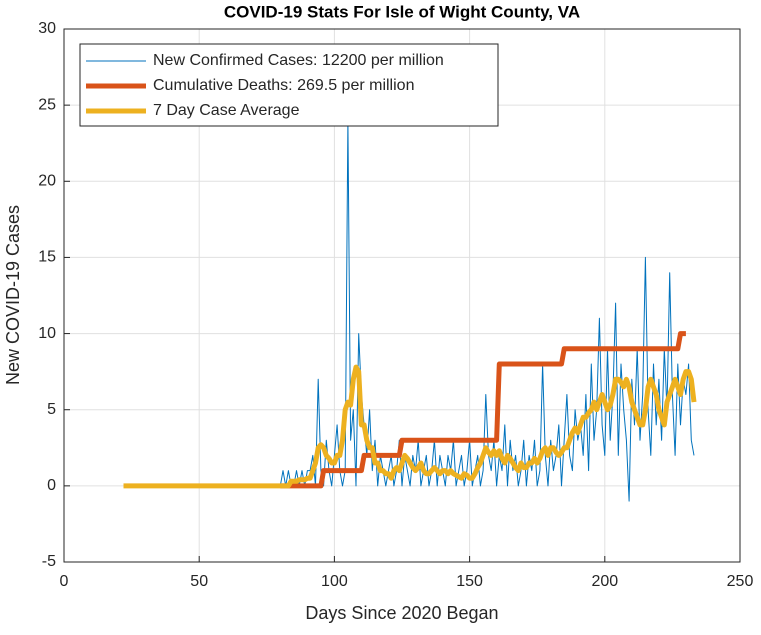 This screenshot has height=635, width=761. I want to click on y-tick-label: 5, so click(51, 409).